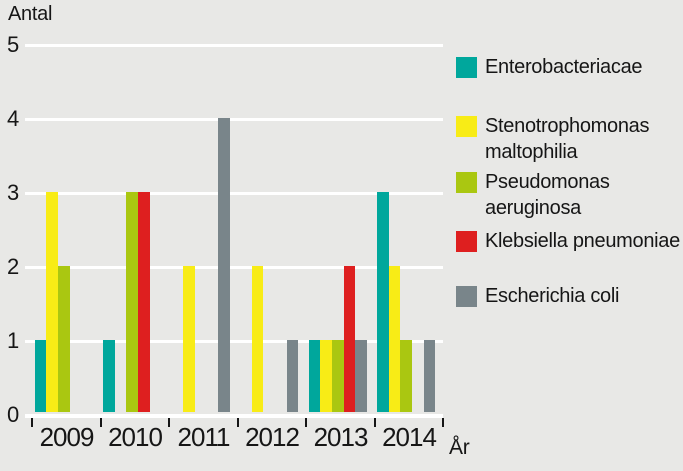 The width and height of the screenshot is (683, 471). Describe the element at coordinates (13, 118) in the screenshot. I see `y-axis-tick-label: 4` at that location.